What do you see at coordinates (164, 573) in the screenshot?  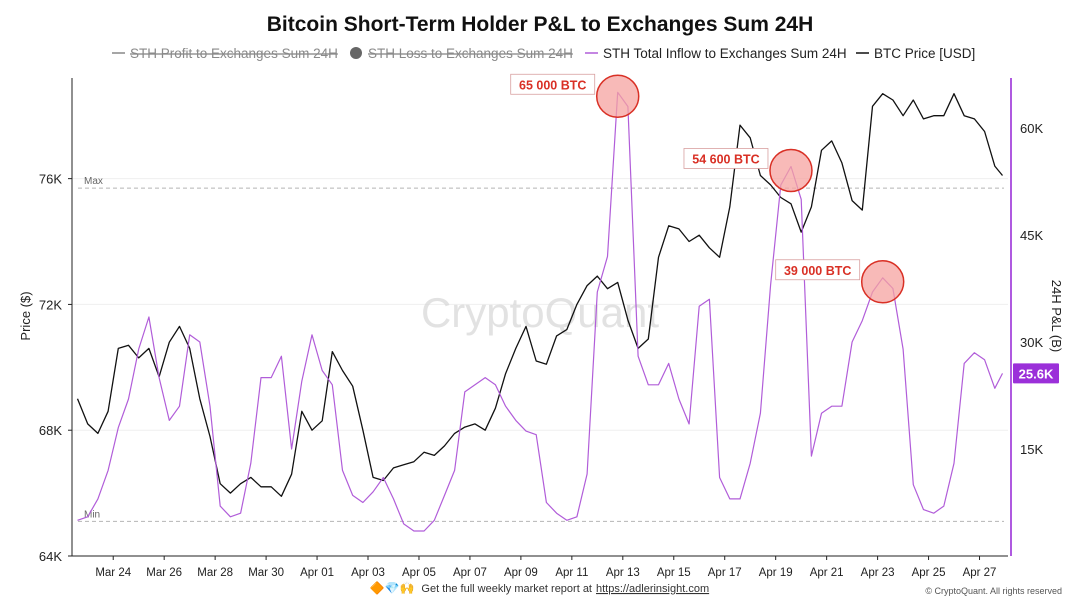 I see `x-tick-label: Mar 26` at bounding box center [164, 573].